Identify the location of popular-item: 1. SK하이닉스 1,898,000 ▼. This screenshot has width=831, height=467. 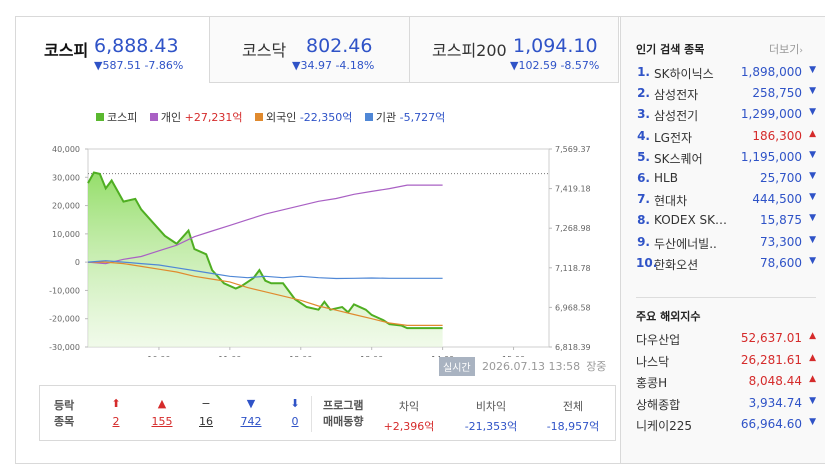
(726, 75).